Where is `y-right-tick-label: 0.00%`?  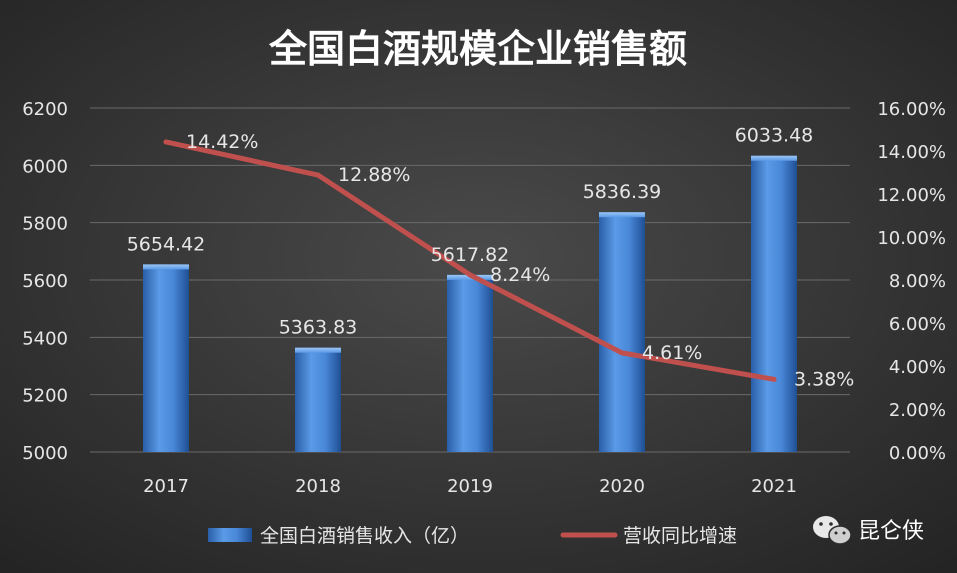 y-right-tick-label: 0.00% is located at coordinates (917, 453).